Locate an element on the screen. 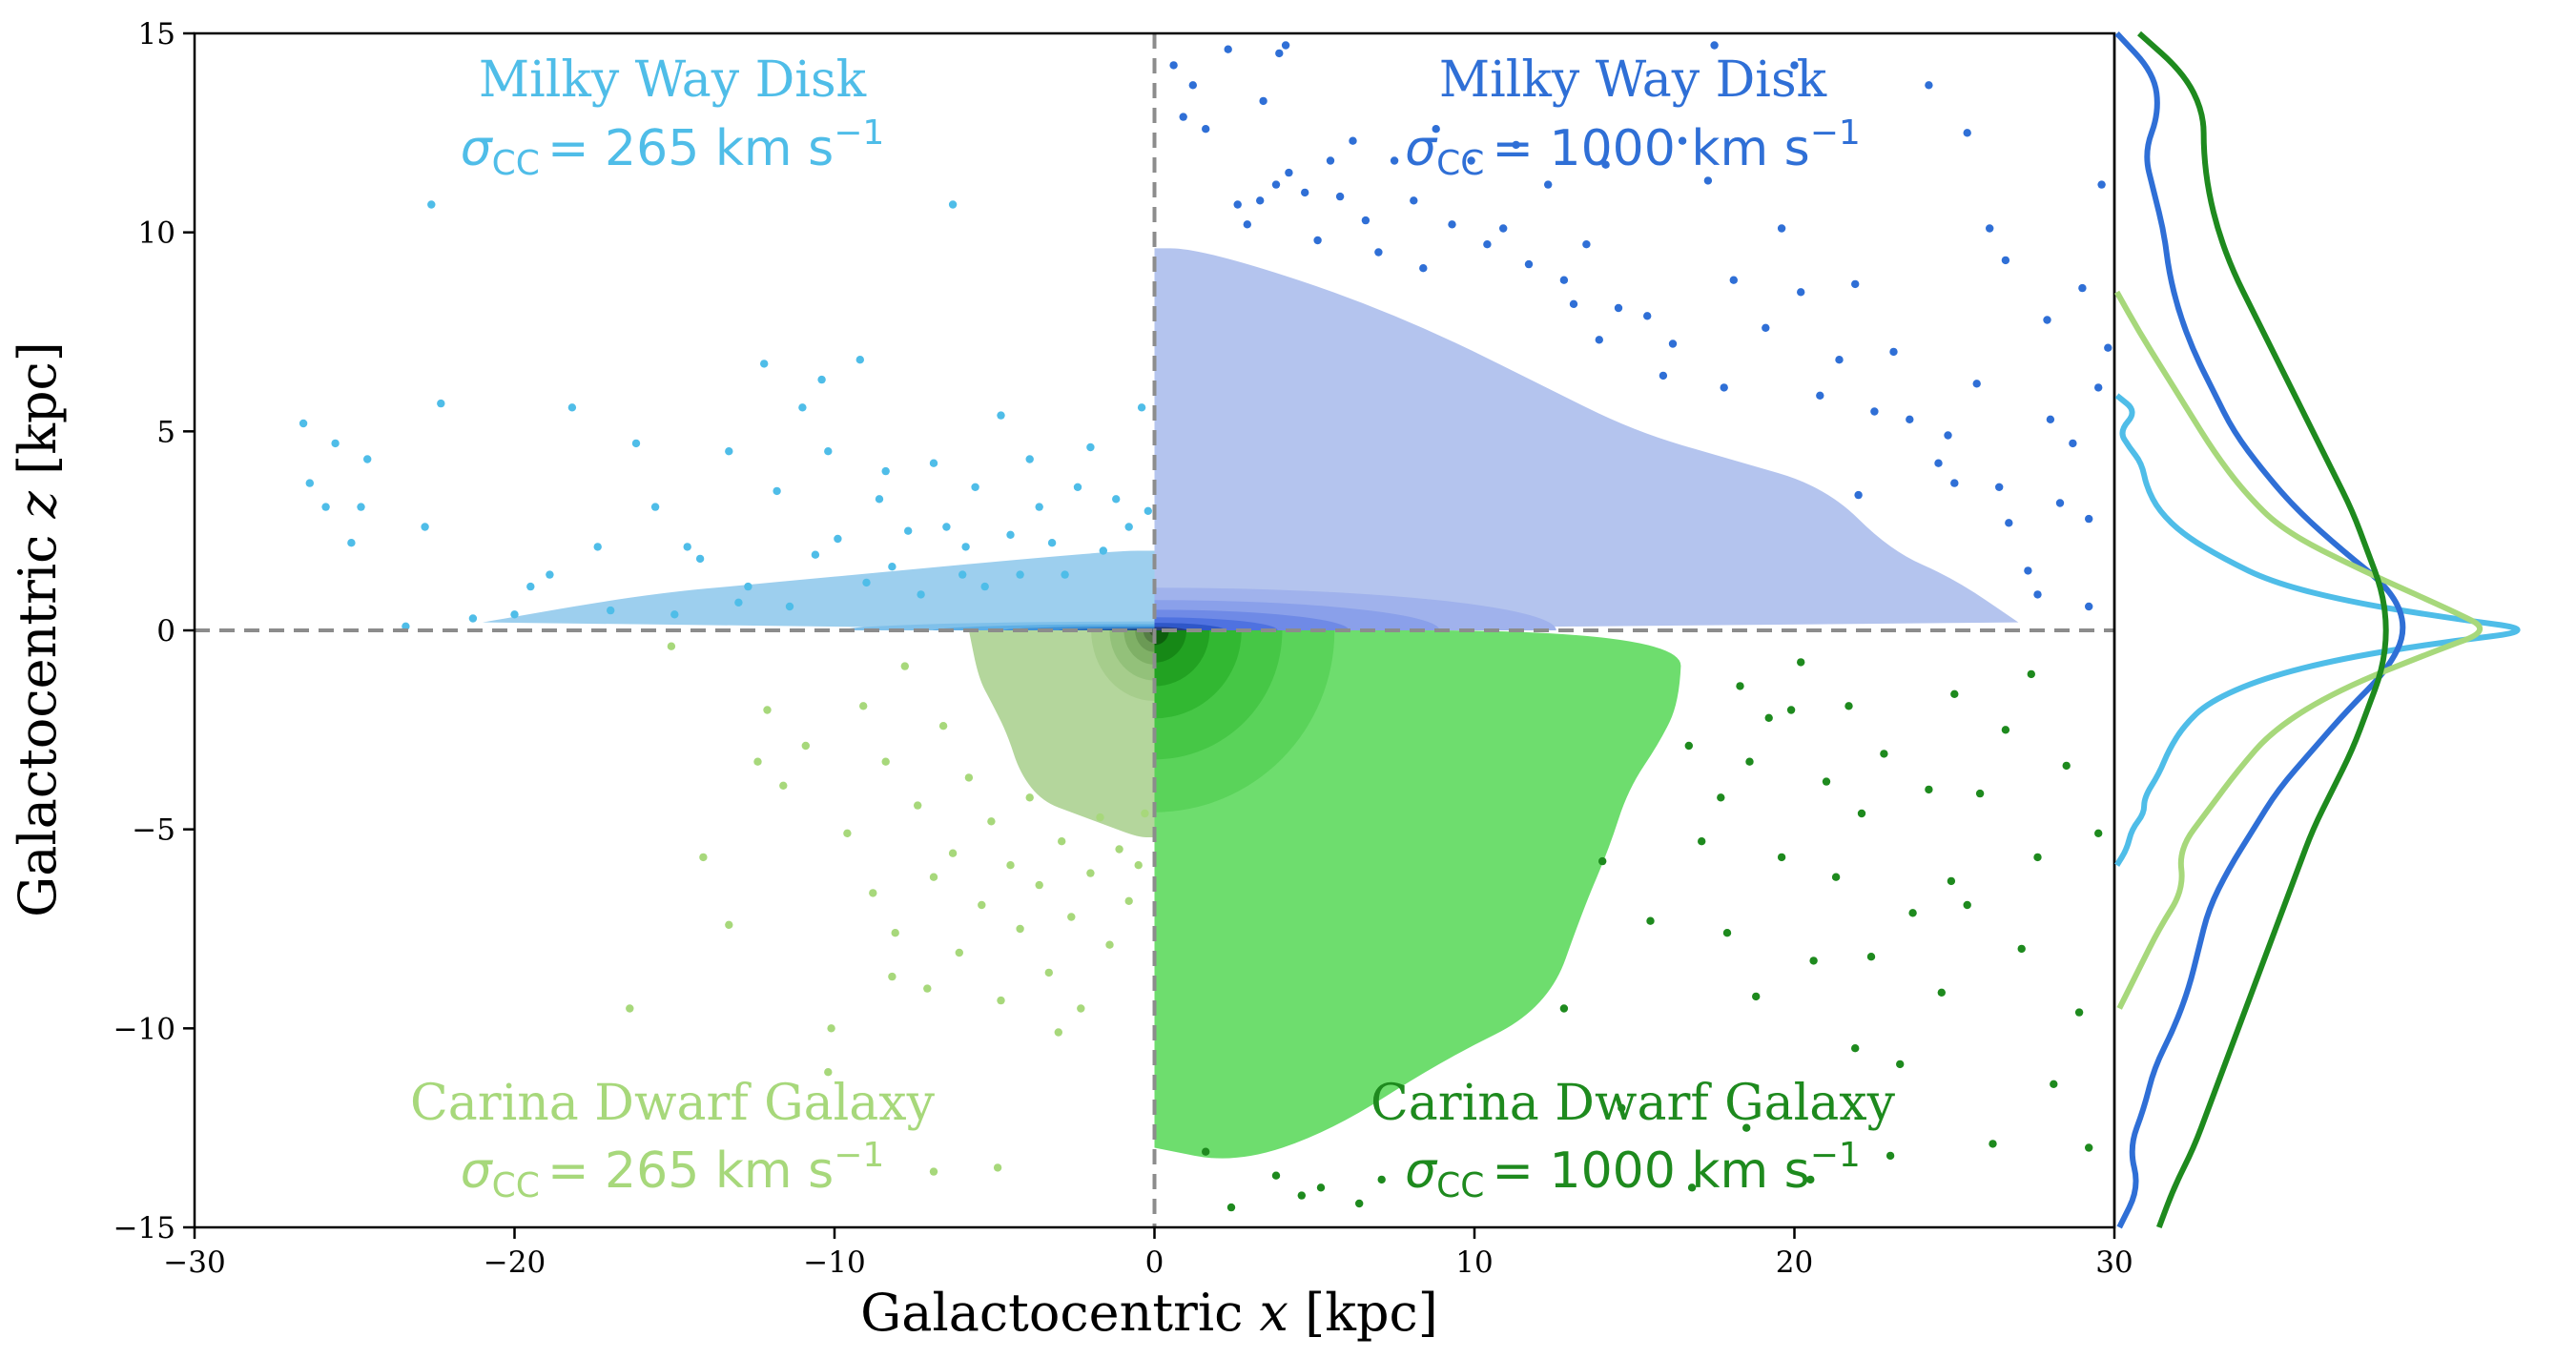  sigma-subscript: CC is located at coordinates (516, 1185).